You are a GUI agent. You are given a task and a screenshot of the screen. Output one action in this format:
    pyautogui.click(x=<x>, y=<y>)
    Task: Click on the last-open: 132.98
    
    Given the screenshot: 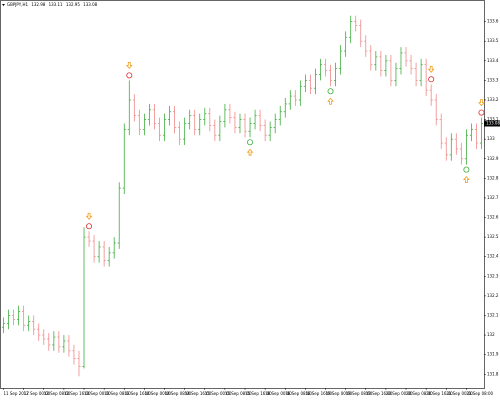 What is the action you would take?
    pyautogui.click(x=38, y=4)
    